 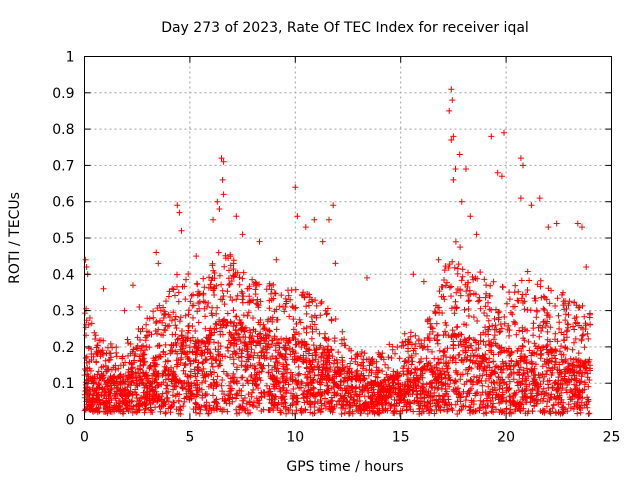 I want to click on y-tick-label: 0.2, so click(x=63, y=348).